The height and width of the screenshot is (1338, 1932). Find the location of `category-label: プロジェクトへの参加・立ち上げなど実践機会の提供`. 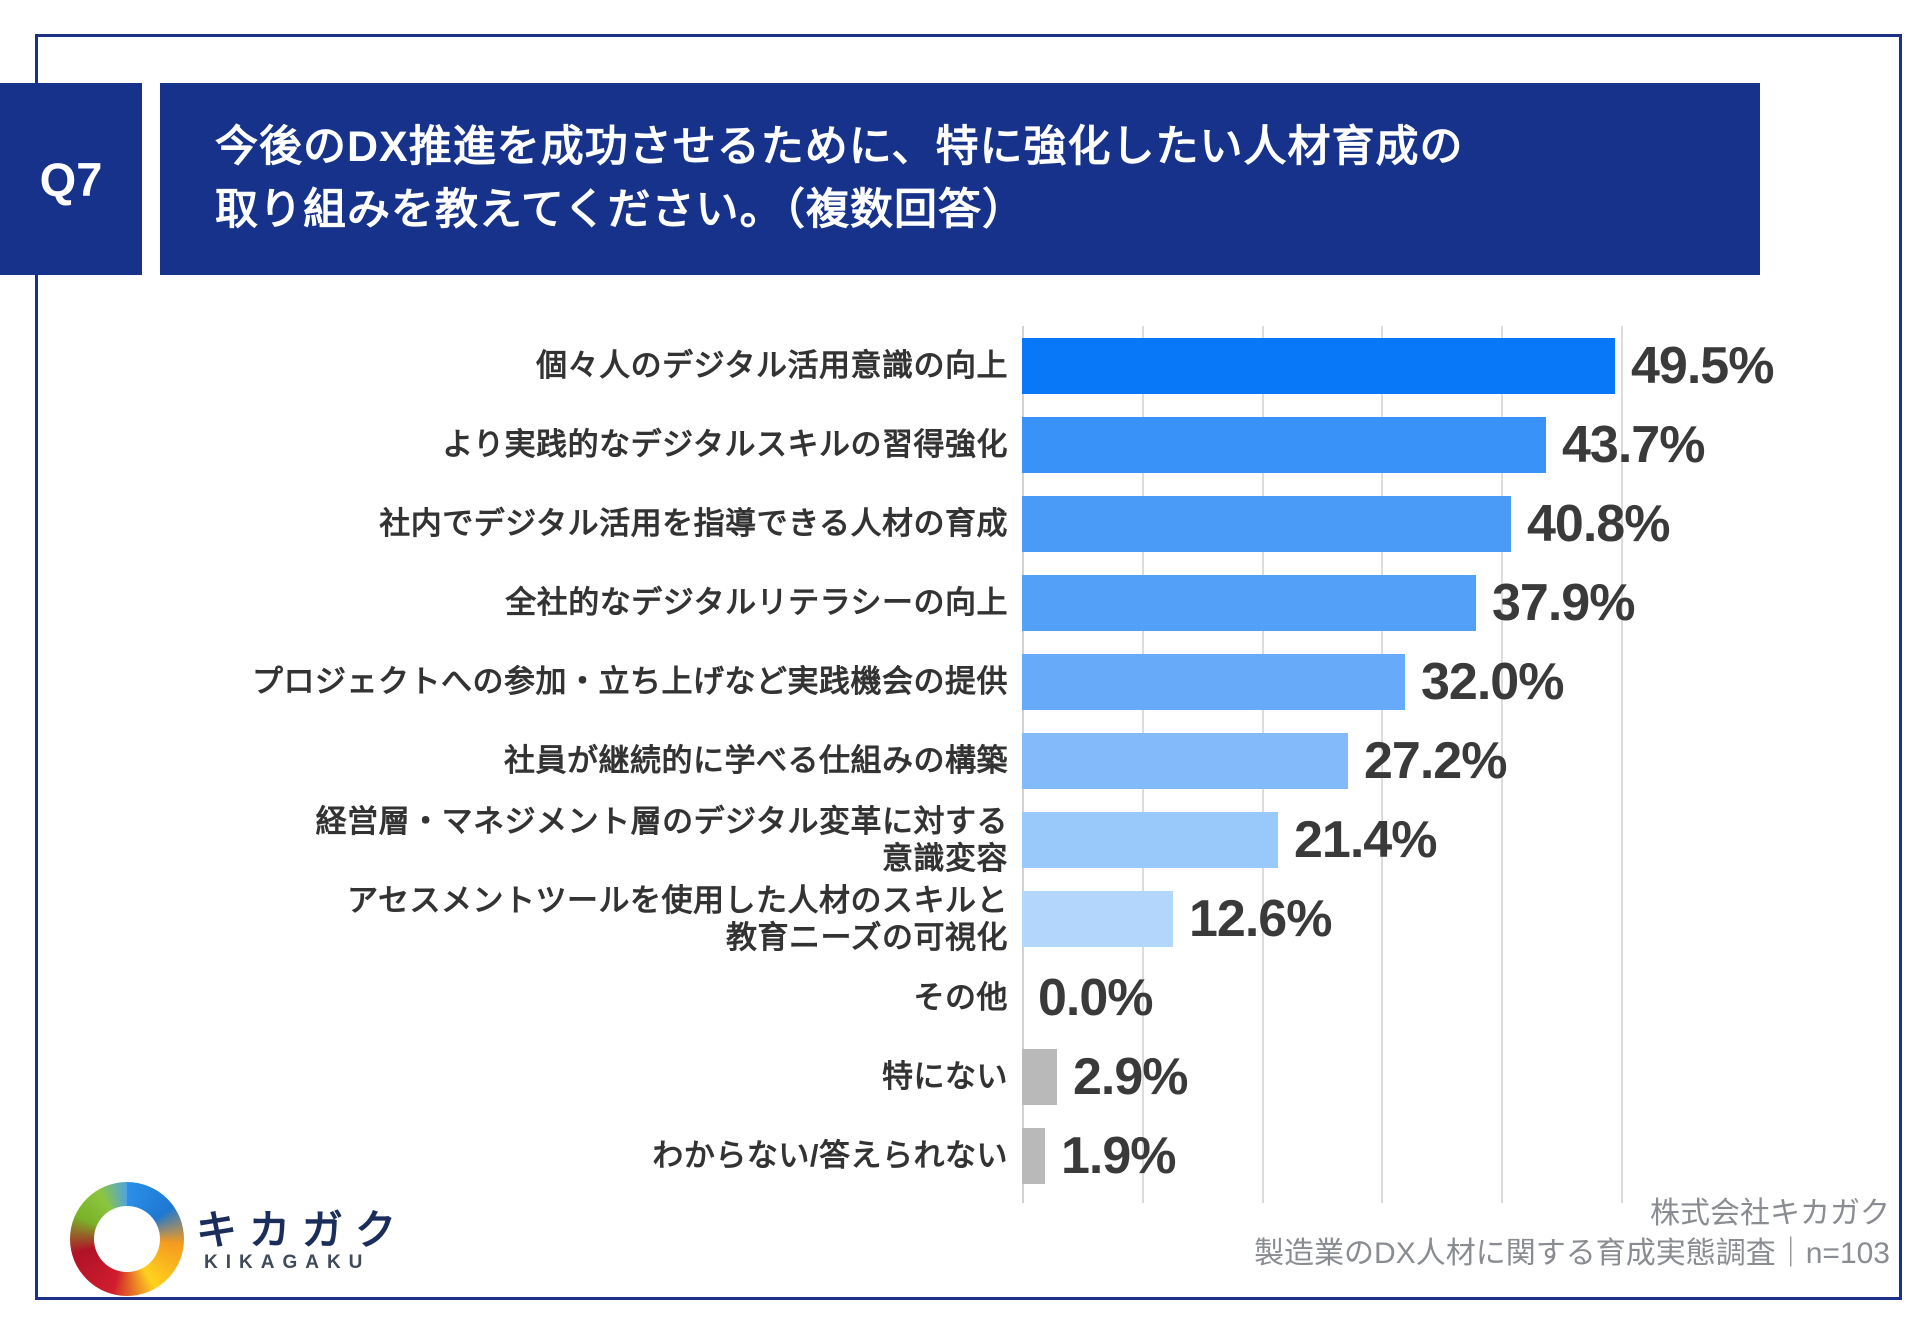

category-label: プロジェクトへの参加・立ち上げなど実践機会の提供 is located at coordinates (630, 681).